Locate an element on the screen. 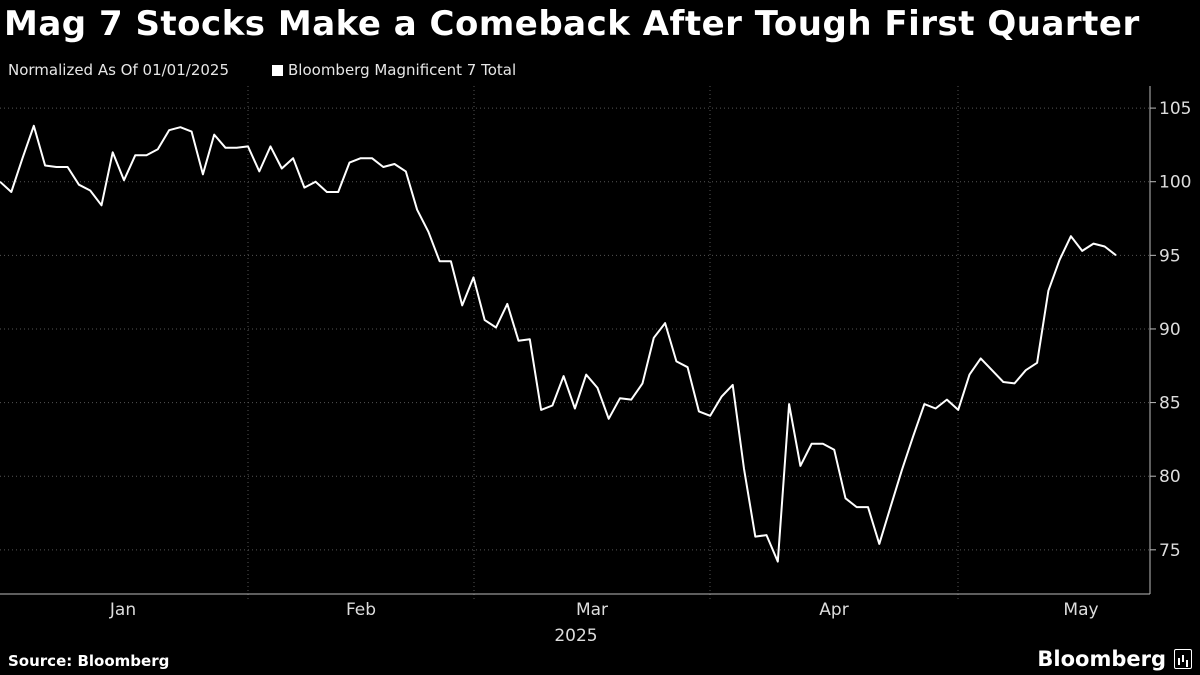  x-tick-label: Mar is located at coordinates (592, 610).